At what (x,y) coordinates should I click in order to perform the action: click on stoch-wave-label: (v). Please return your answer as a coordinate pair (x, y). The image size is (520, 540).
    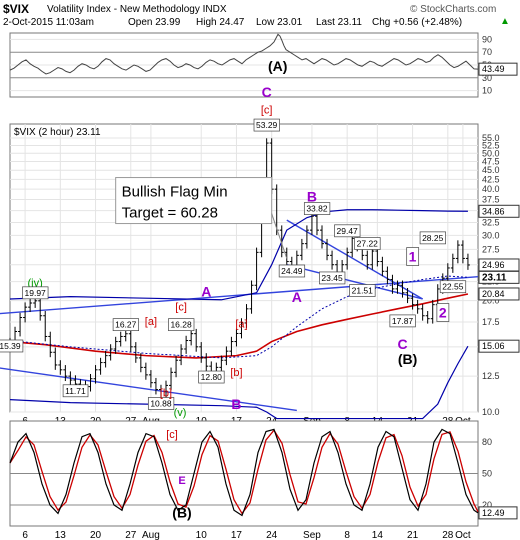
    Looking at the image, I should click on (180, 413).